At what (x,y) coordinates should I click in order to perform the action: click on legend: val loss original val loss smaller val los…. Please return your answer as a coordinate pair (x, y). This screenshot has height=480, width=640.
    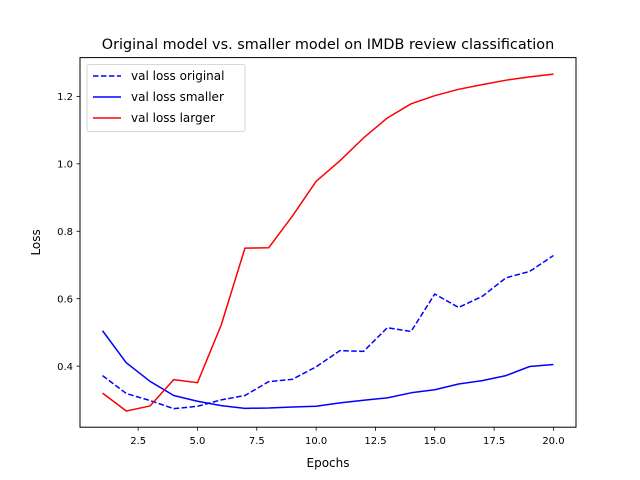
    Looking at the image, I should click on (166, 98).